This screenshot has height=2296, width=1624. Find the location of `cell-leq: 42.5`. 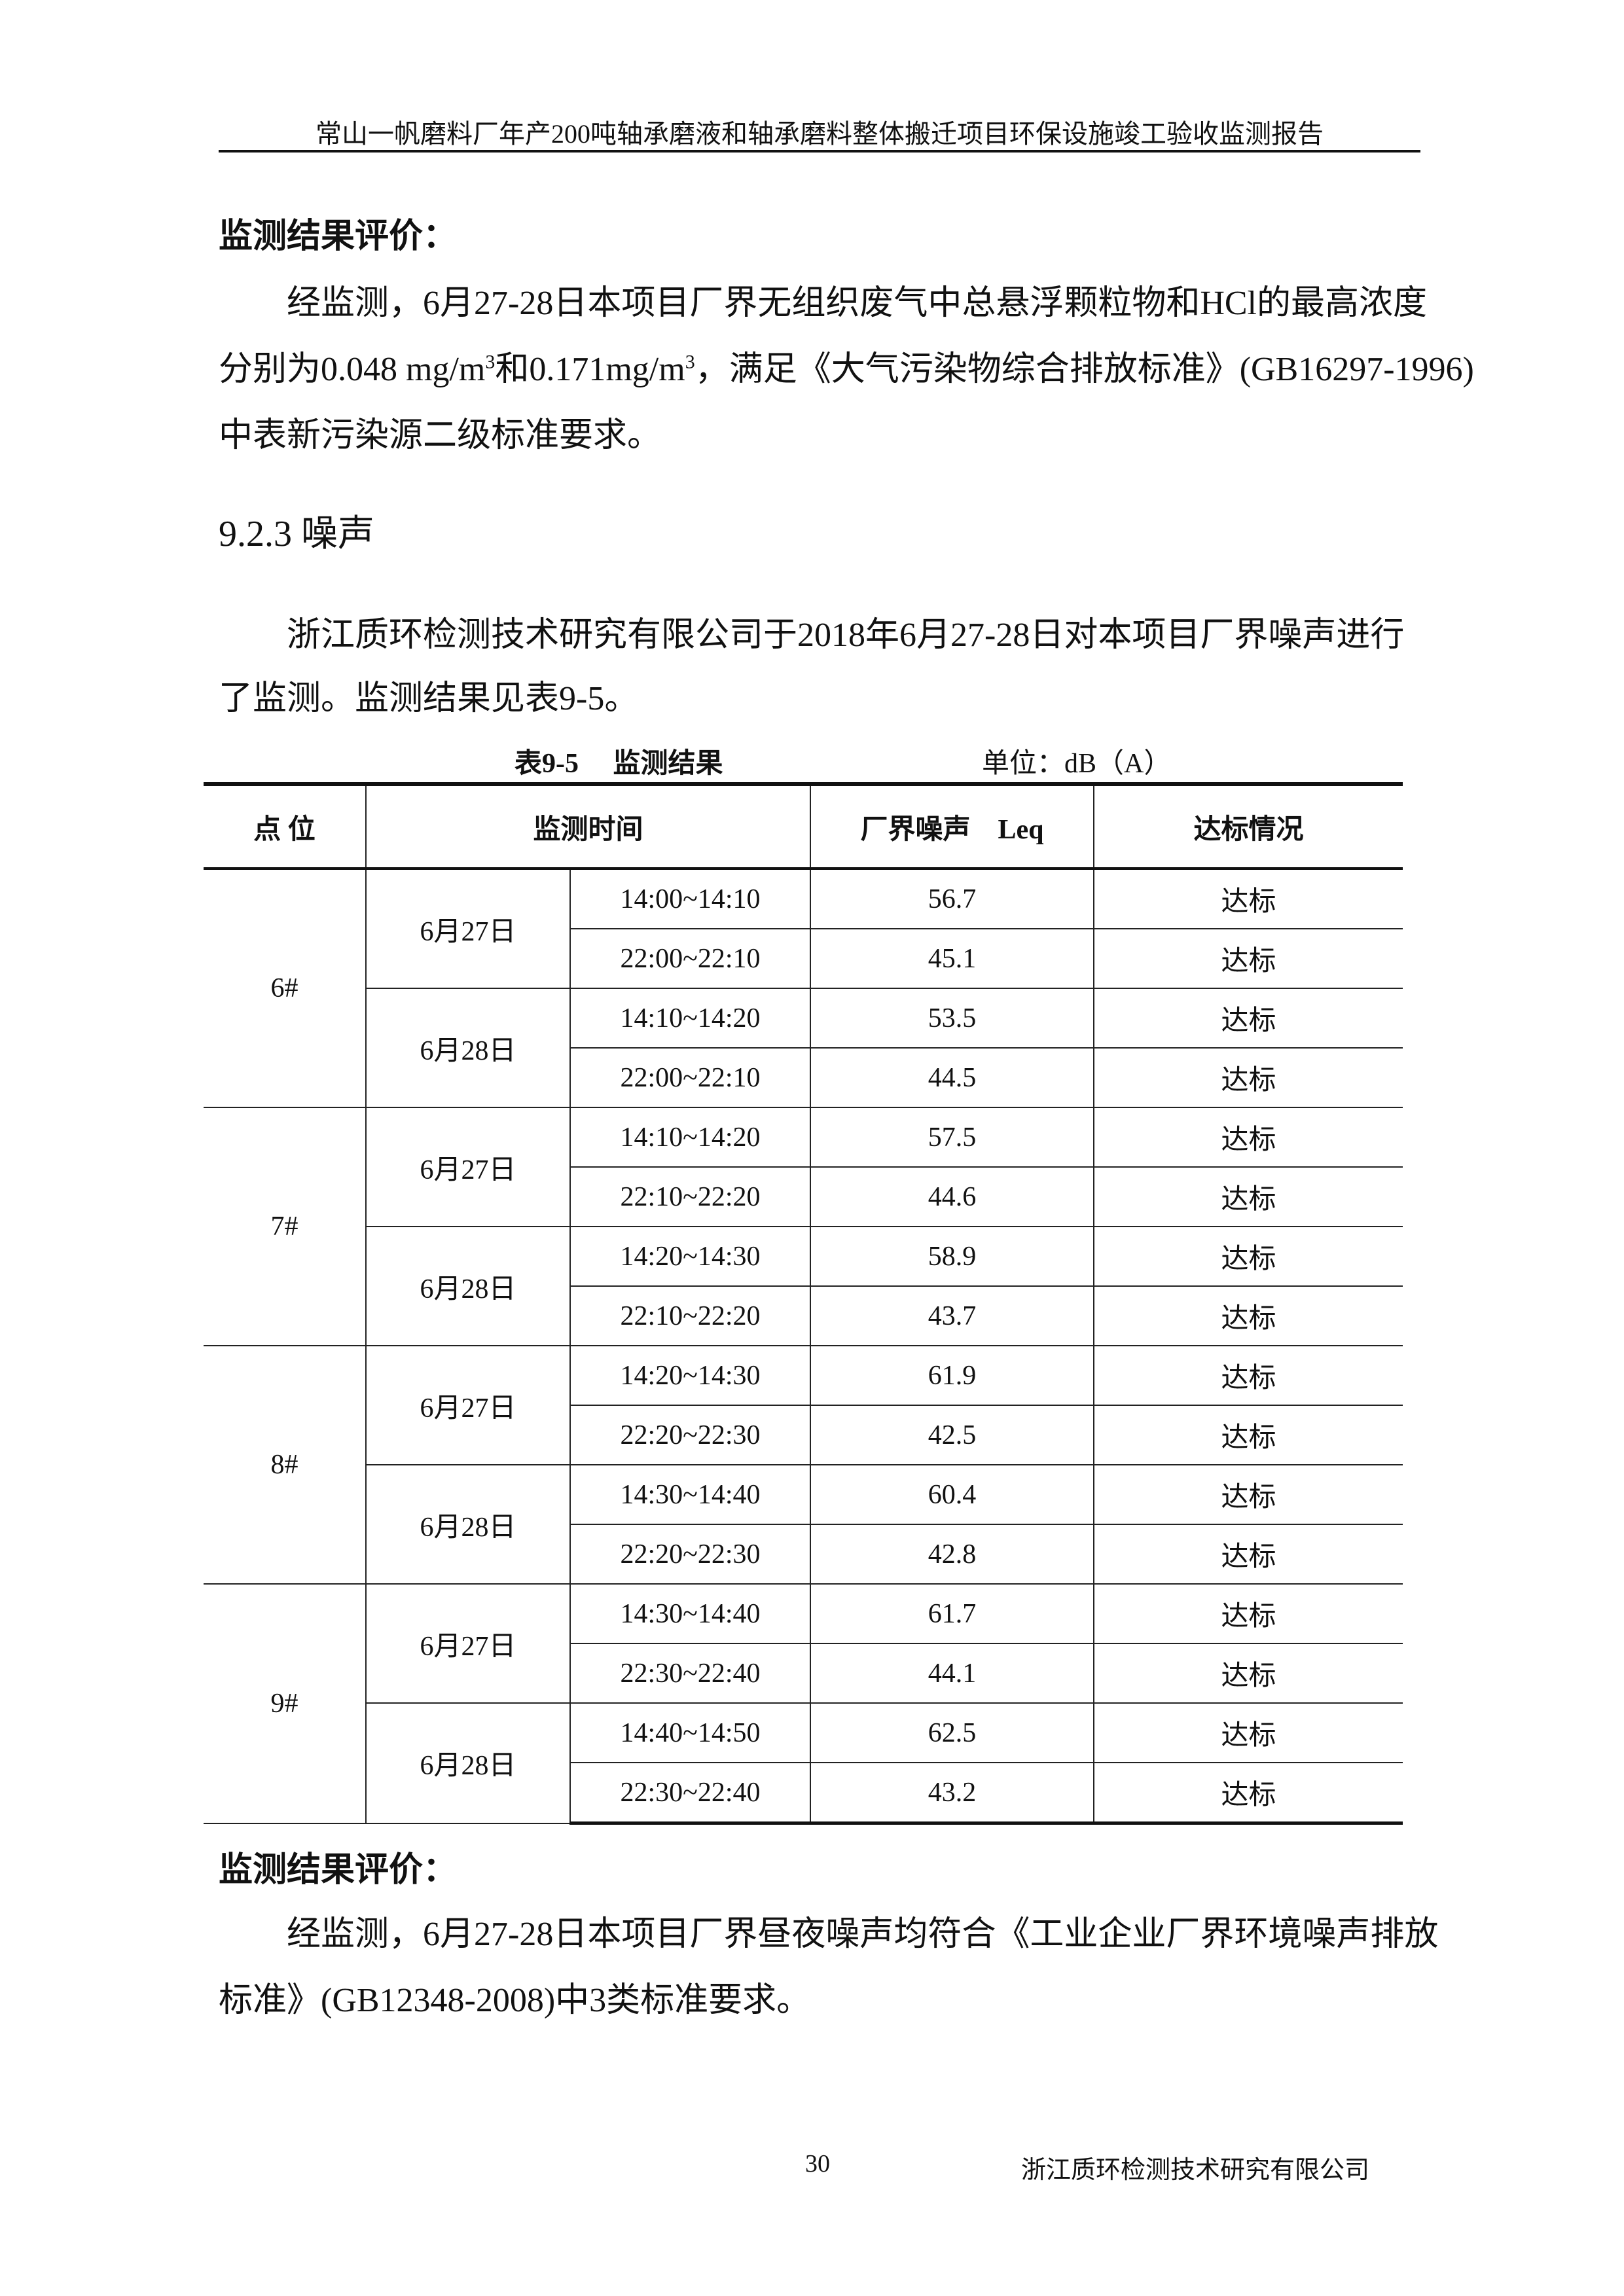

cell-leq: 42.5 is located at coordinates (952, 1435).